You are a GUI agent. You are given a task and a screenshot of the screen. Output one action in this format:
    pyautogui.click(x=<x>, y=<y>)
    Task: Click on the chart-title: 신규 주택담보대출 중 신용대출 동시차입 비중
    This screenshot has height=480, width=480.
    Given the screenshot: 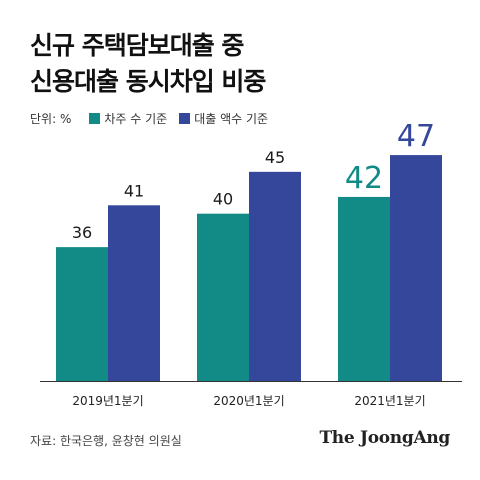 What is the action you would take?
    pyautogui.click(x=148, y=64)
    